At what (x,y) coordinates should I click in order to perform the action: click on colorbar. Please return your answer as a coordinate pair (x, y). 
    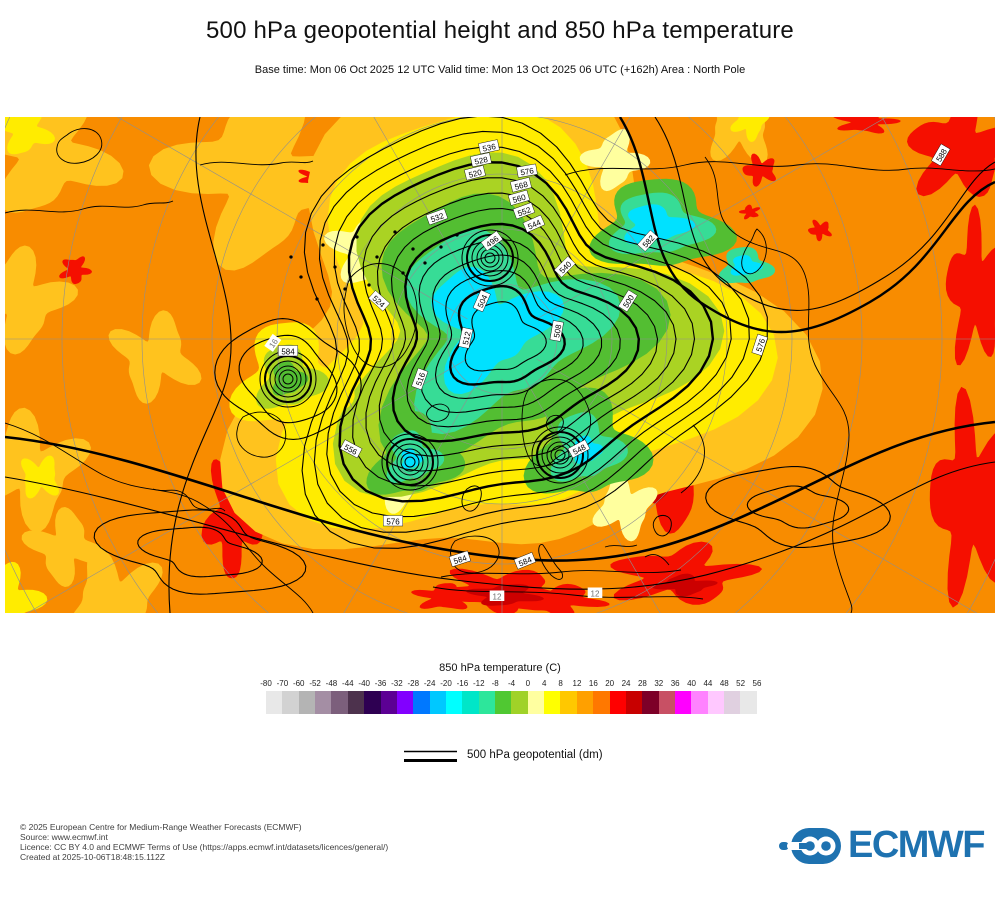
    Looking at the image, I should click on (511, 702).